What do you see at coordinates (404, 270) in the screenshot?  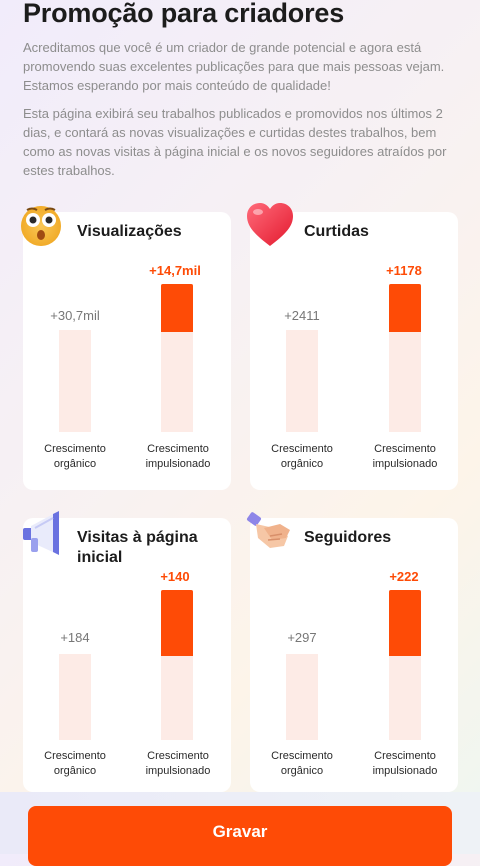 I see `boosted-value: +1178` at bounding box center [404, 270].